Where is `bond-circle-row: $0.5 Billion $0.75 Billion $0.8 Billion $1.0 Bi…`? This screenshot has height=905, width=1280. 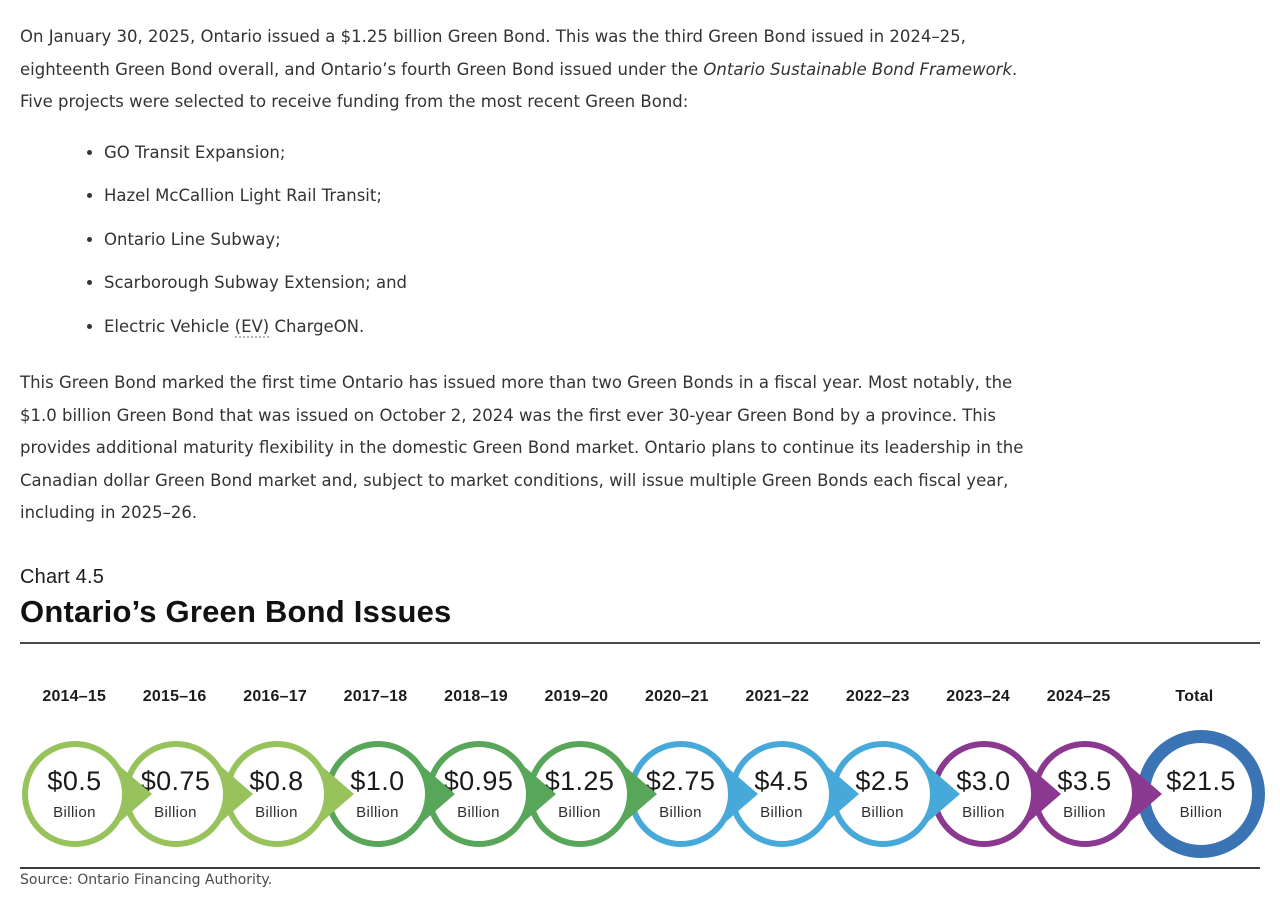
bond-circle-row: $0.5 Billion $0.75 Billion $0.8 Billion $1.0 Bi… is located at coordinates (643, 794).